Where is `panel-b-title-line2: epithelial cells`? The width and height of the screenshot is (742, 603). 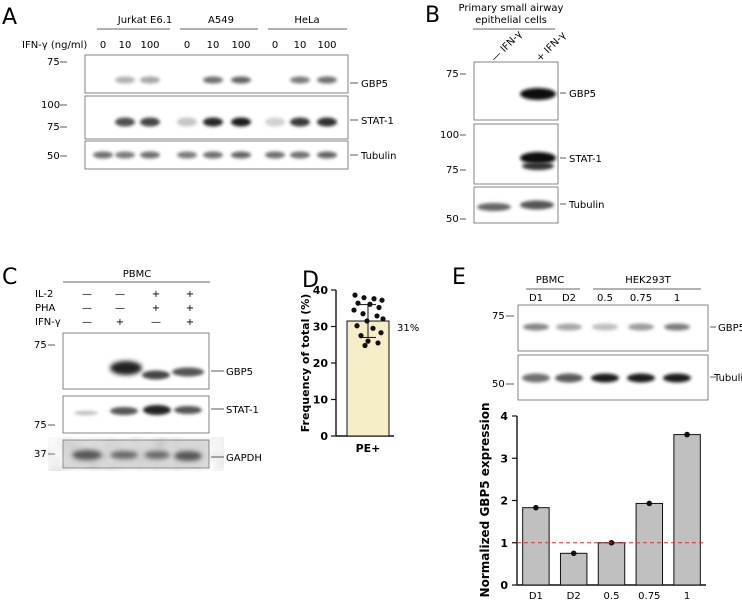
panel-b-title-line2: epithelial cells is located at coordinates (511, 20).